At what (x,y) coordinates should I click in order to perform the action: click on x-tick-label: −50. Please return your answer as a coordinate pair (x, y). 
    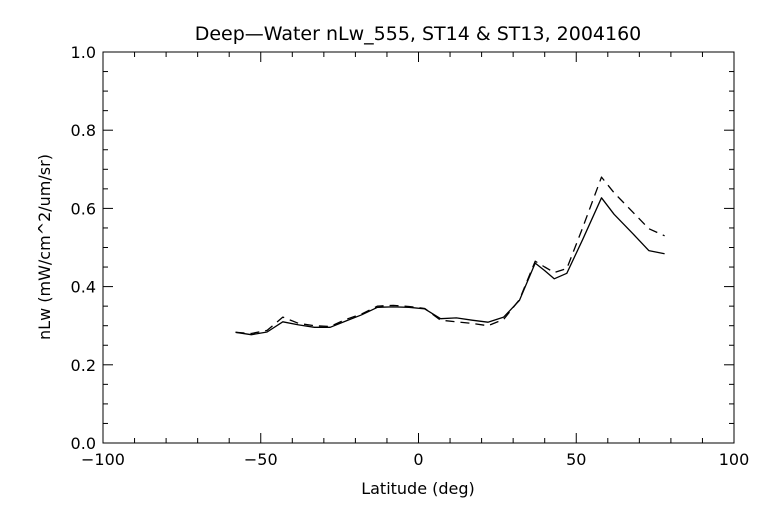
    Looking at the image, I should click on (261, 459).